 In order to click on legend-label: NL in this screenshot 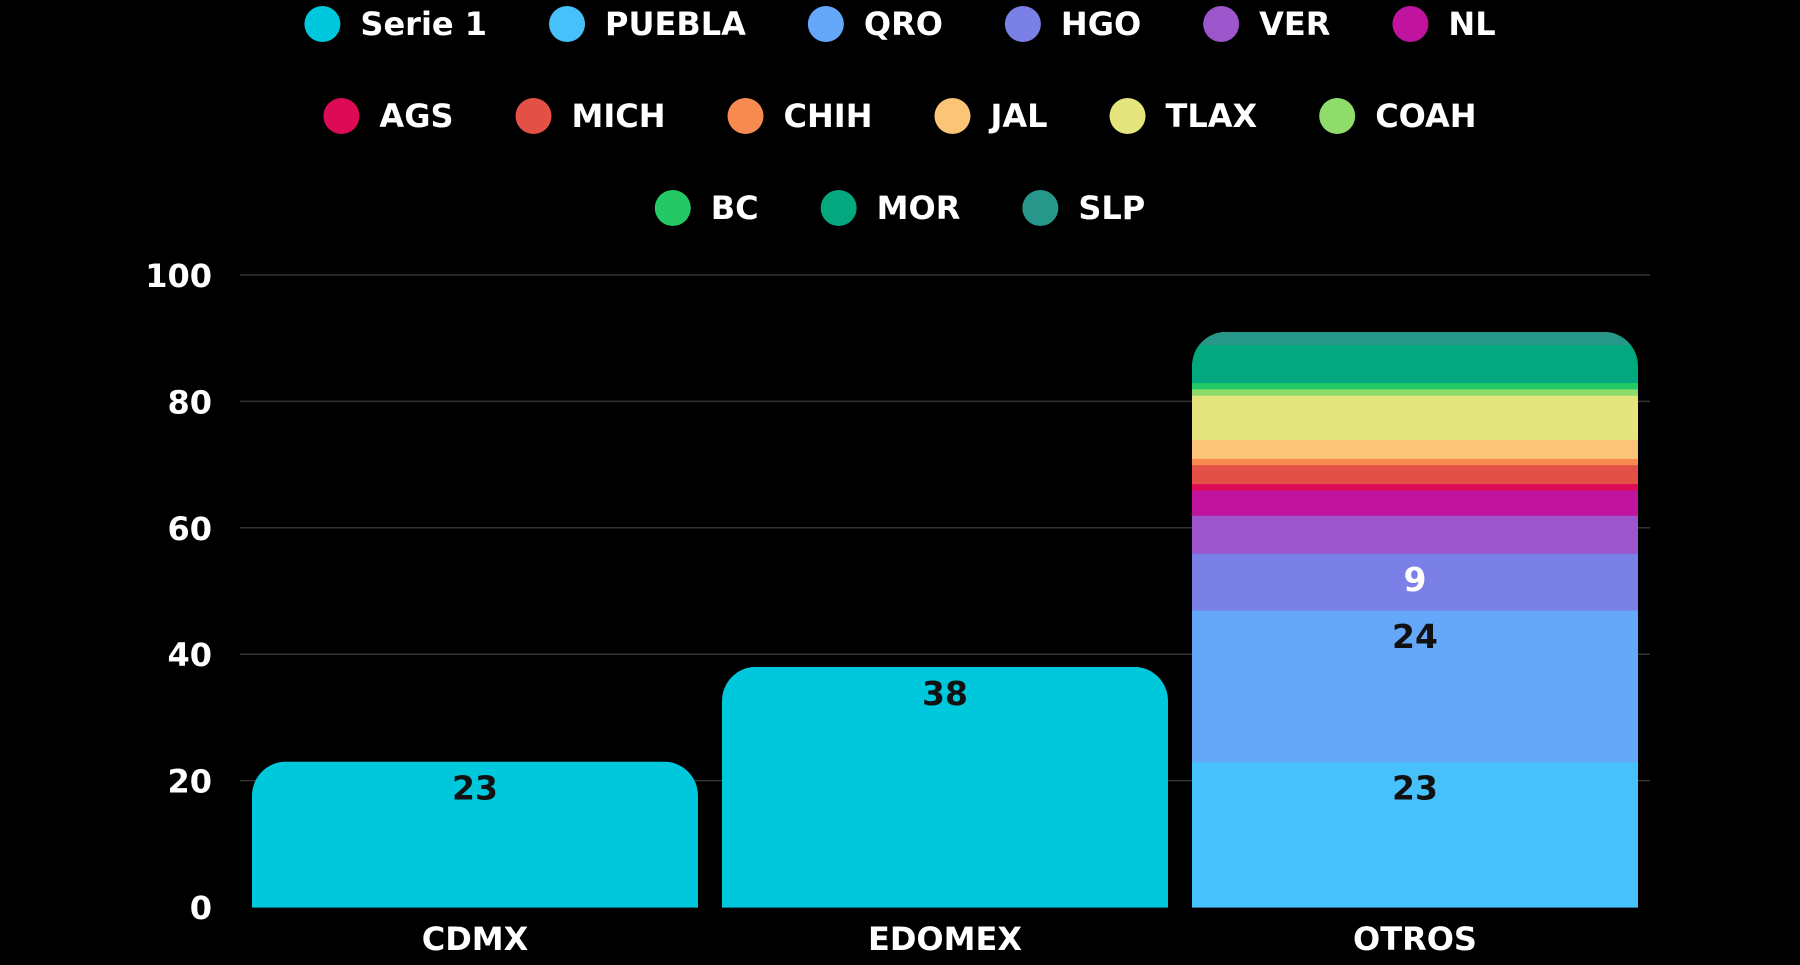, I will do `click(1471, 24)`.